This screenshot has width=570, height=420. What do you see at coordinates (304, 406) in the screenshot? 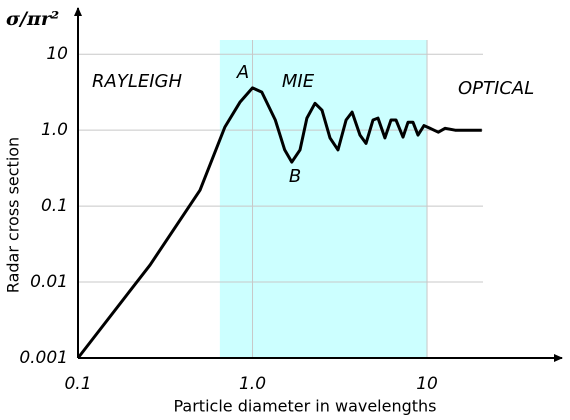
I see `x-axis-label: Particle diameter in wavelengths` at bounding box center [304, 406].